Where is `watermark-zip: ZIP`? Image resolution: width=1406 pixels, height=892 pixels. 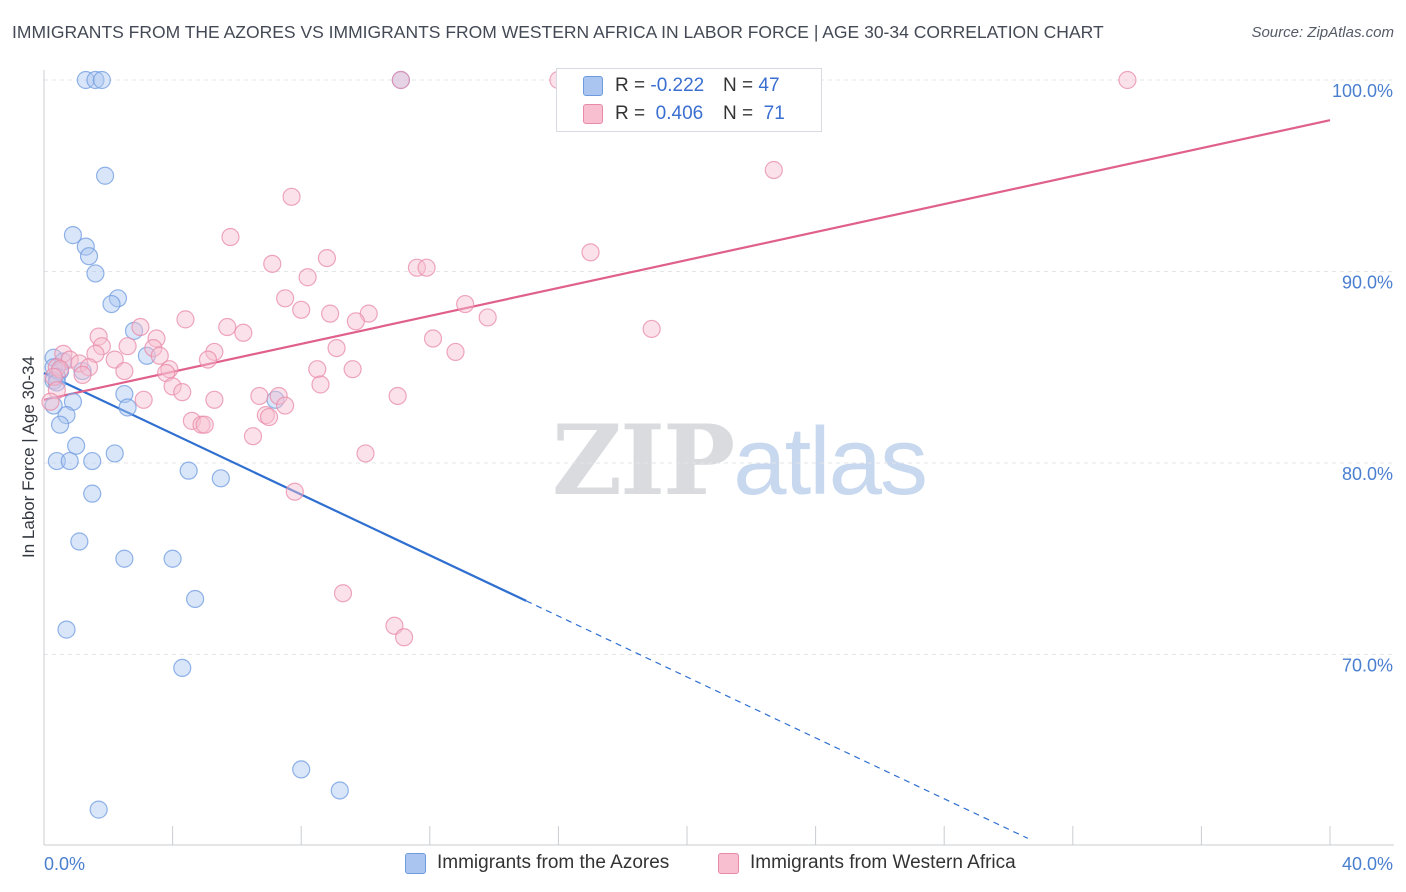
watermark-zip: ZIP is located at coordinates (643, 460).